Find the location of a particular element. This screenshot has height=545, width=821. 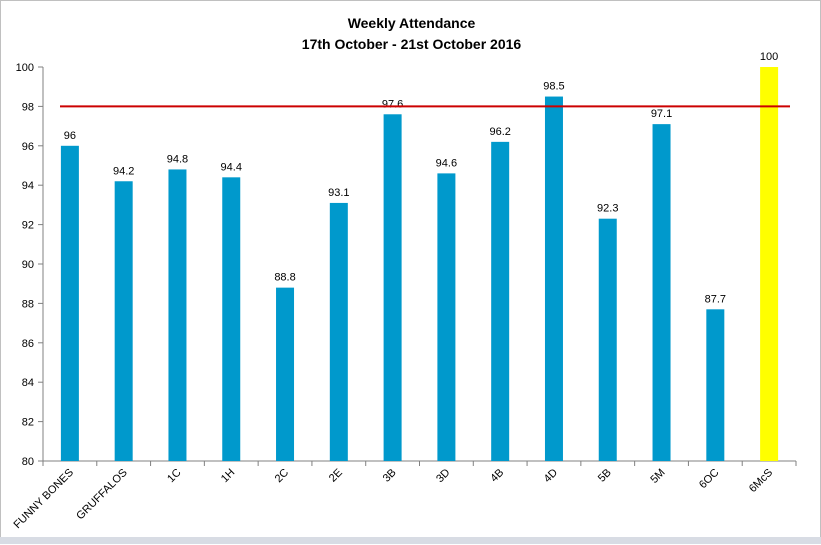

bar-4d is located at coordinates (553, 279).